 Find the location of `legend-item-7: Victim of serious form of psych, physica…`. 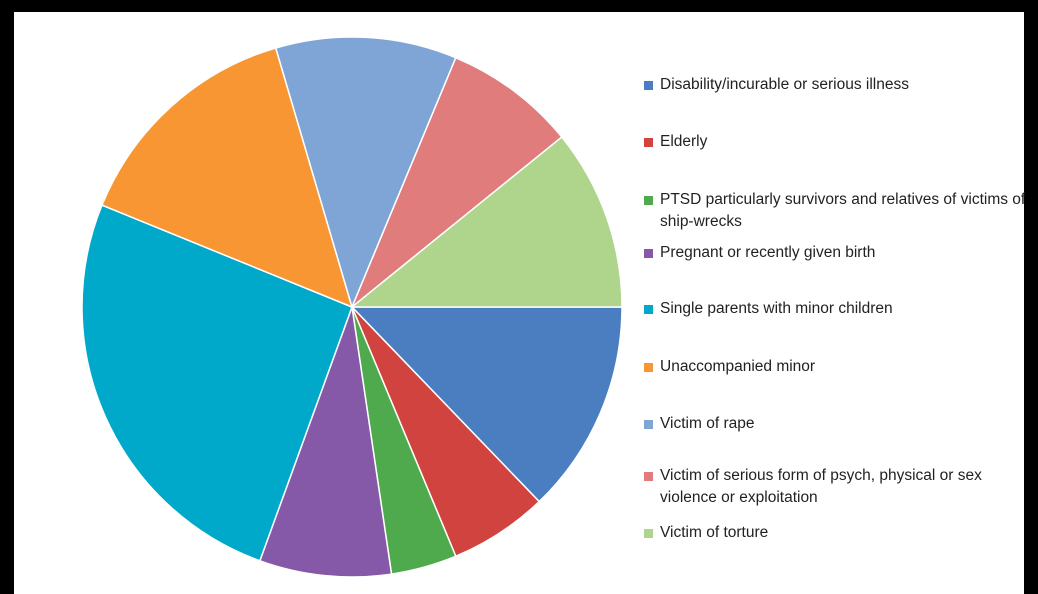

legend-item-7: Victim of serious form of psych, physica… is located at coordinates (839, 487).